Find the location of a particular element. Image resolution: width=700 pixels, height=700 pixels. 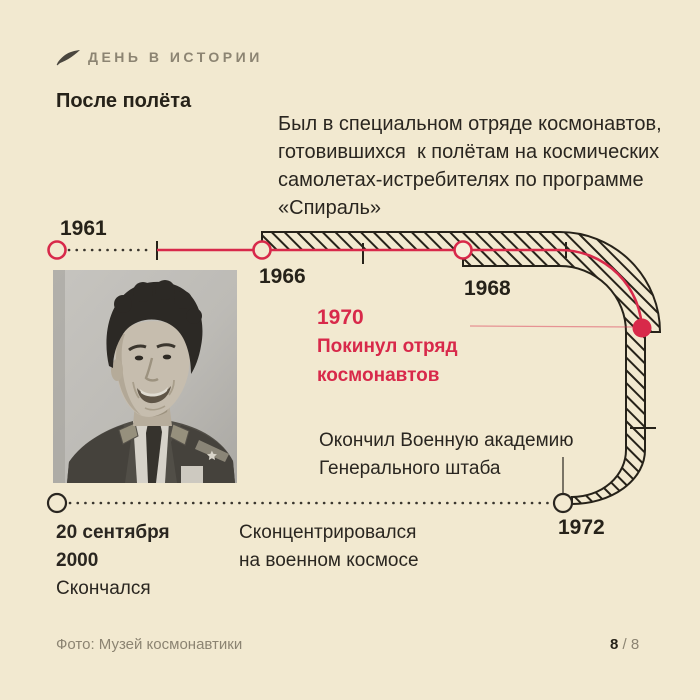

brand-title: ДЕНЬ В ИСТОРИИ is located at coordinates (175, 57).